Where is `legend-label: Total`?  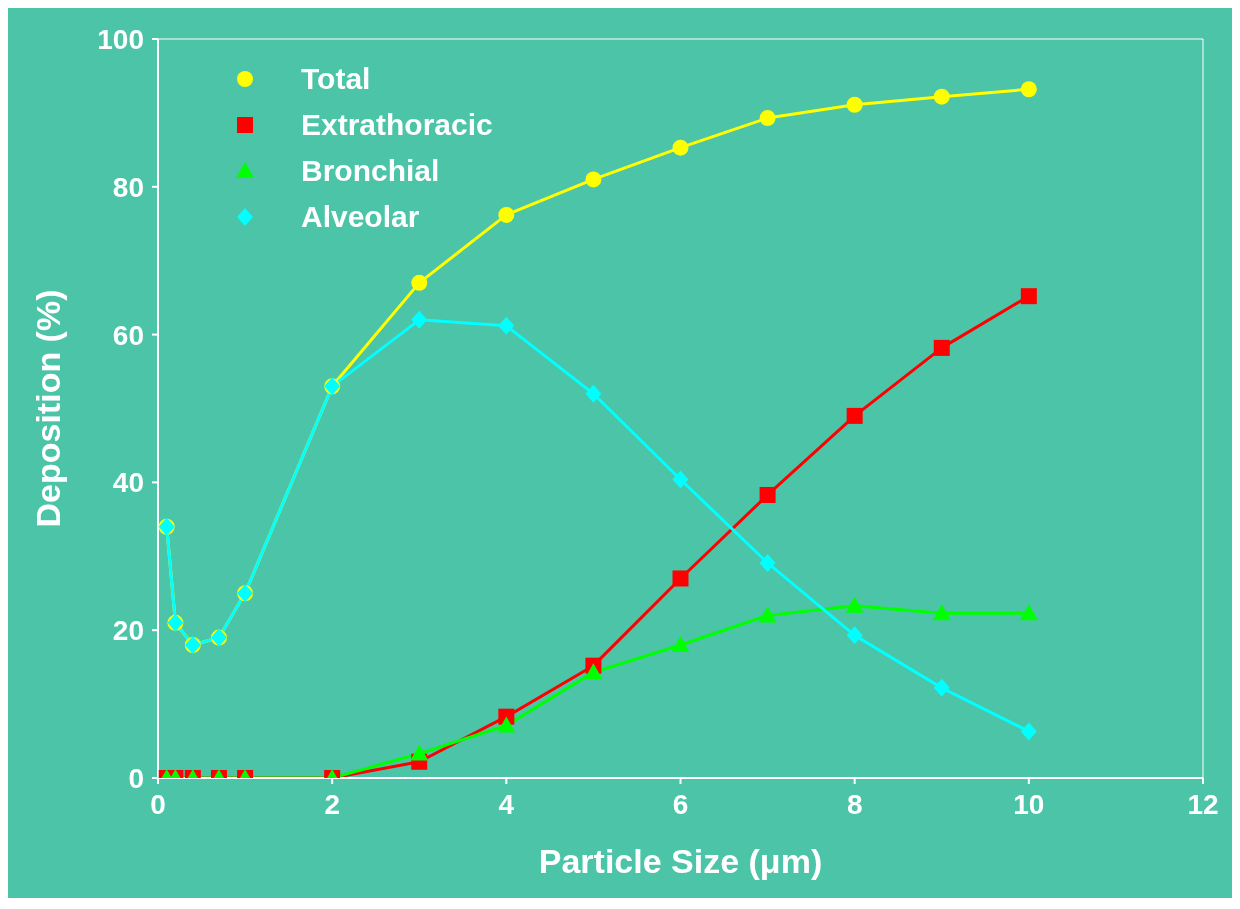 legend-label: Total is located at coordinates (336, 79).